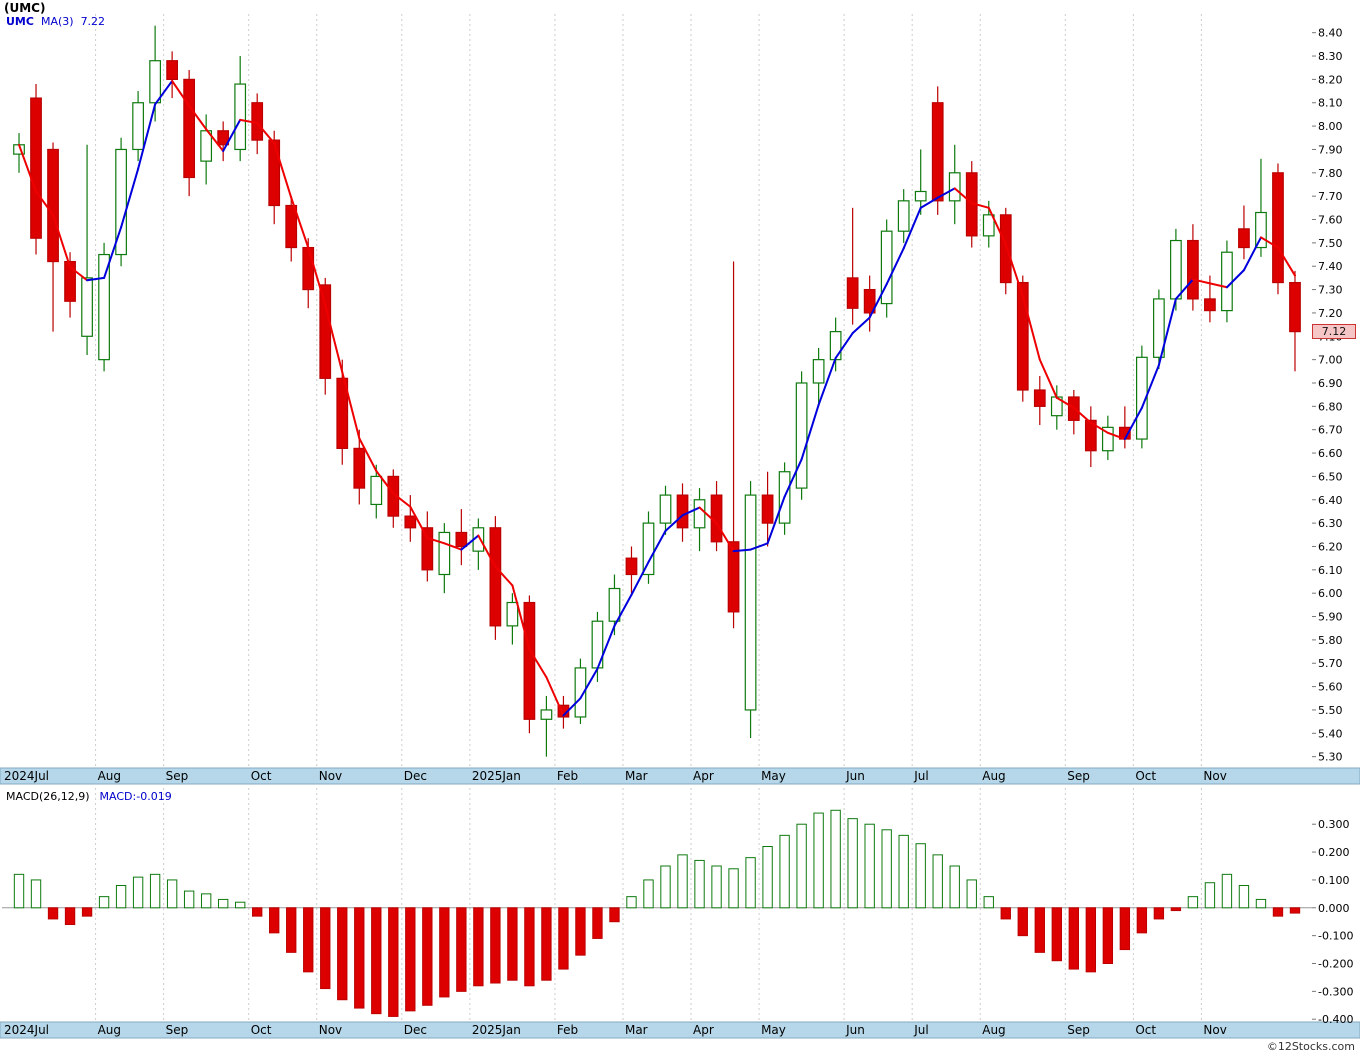  I want to click on month-label: Sep, so click(177, 1030).